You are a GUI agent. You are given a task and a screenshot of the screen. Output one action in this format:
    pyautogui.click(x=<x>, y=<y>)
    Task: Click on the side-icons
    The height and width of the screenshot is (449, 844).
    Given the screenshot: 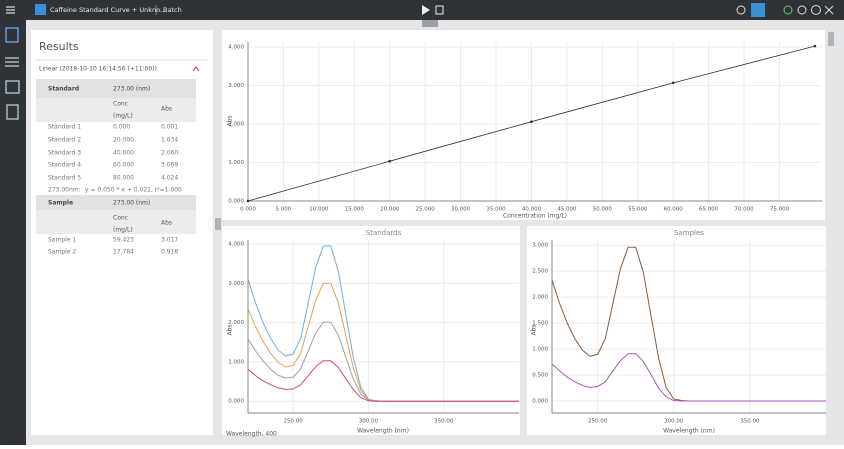 What is the action you would take?
    pyautogui.click(x=12, y=73)
    